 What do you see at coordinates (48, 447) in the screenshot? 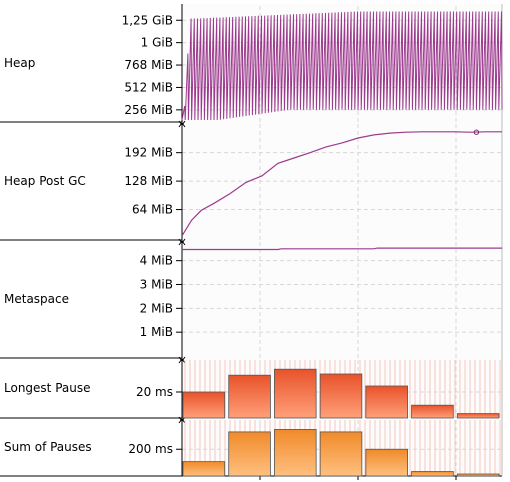
I see `panel-label: Sum of Pauses` at bounding box center [48, 447].